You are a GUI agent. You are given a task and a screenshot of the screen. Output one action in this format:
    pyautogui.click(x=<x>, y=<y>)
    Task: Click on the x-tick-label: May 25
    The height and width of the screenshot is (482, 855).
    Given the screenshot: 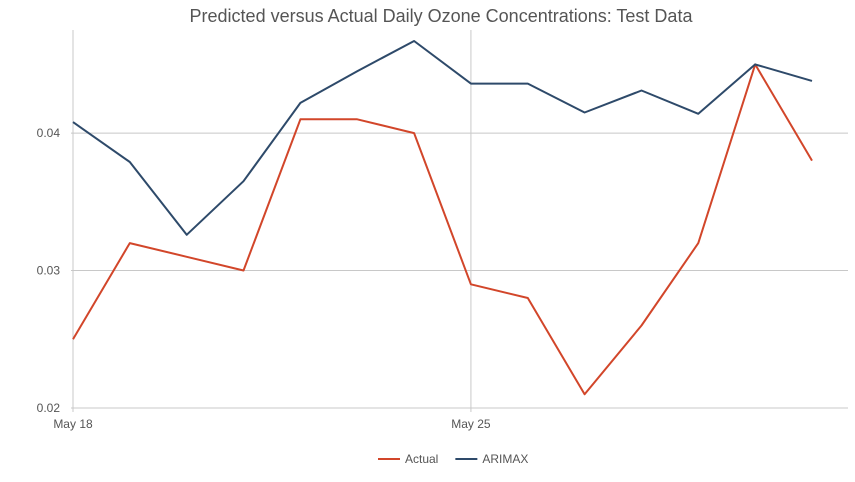 What is the action you would take?
    pyautogui.click(x=471, y=424)
    